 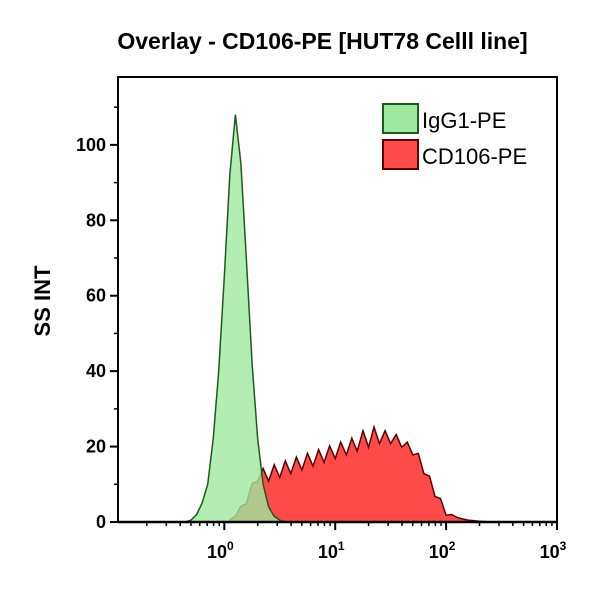 I want to click on legend-label-cd106-pe: CD106-PE, so click(x=474, y=156).